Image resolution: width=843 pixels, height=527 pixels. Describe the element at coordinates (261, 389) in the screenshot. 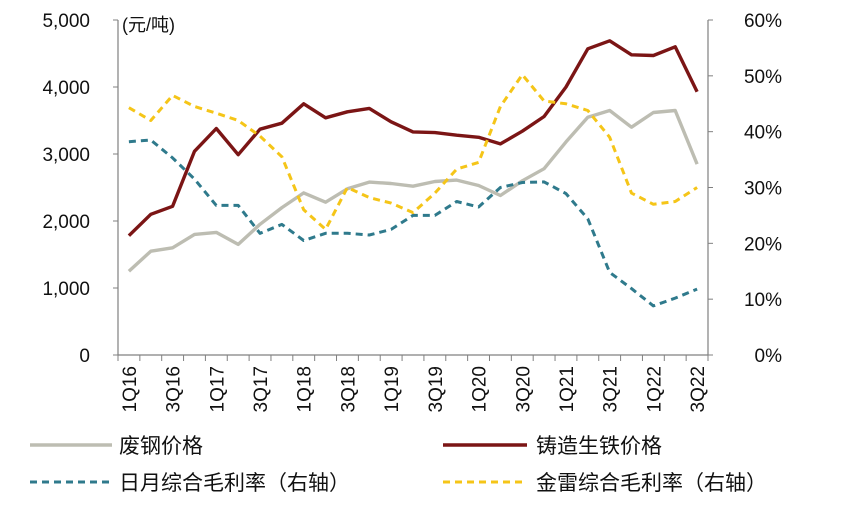

I see `x-axis-tick-label: 3Q17` at that location.